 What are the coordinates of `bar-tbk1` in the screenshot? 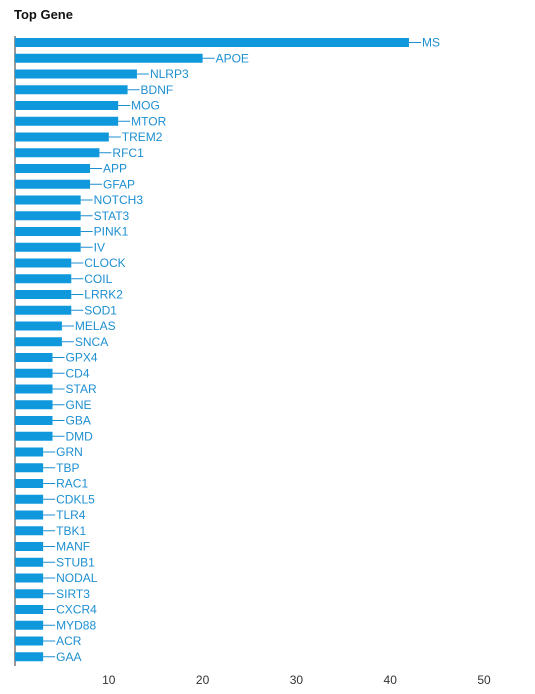 It's located at (29, 531).